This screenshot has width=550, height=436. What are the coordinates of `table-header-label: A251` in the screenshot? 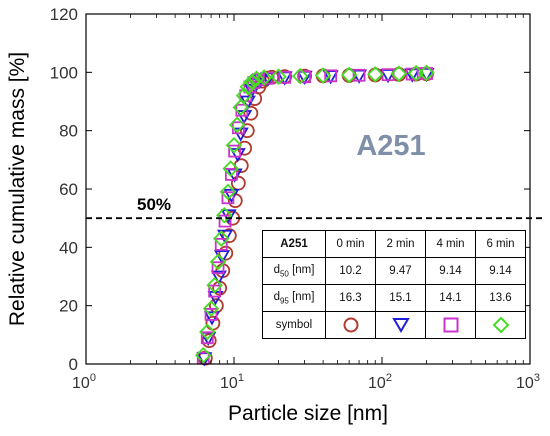 It's located at (294, 244).